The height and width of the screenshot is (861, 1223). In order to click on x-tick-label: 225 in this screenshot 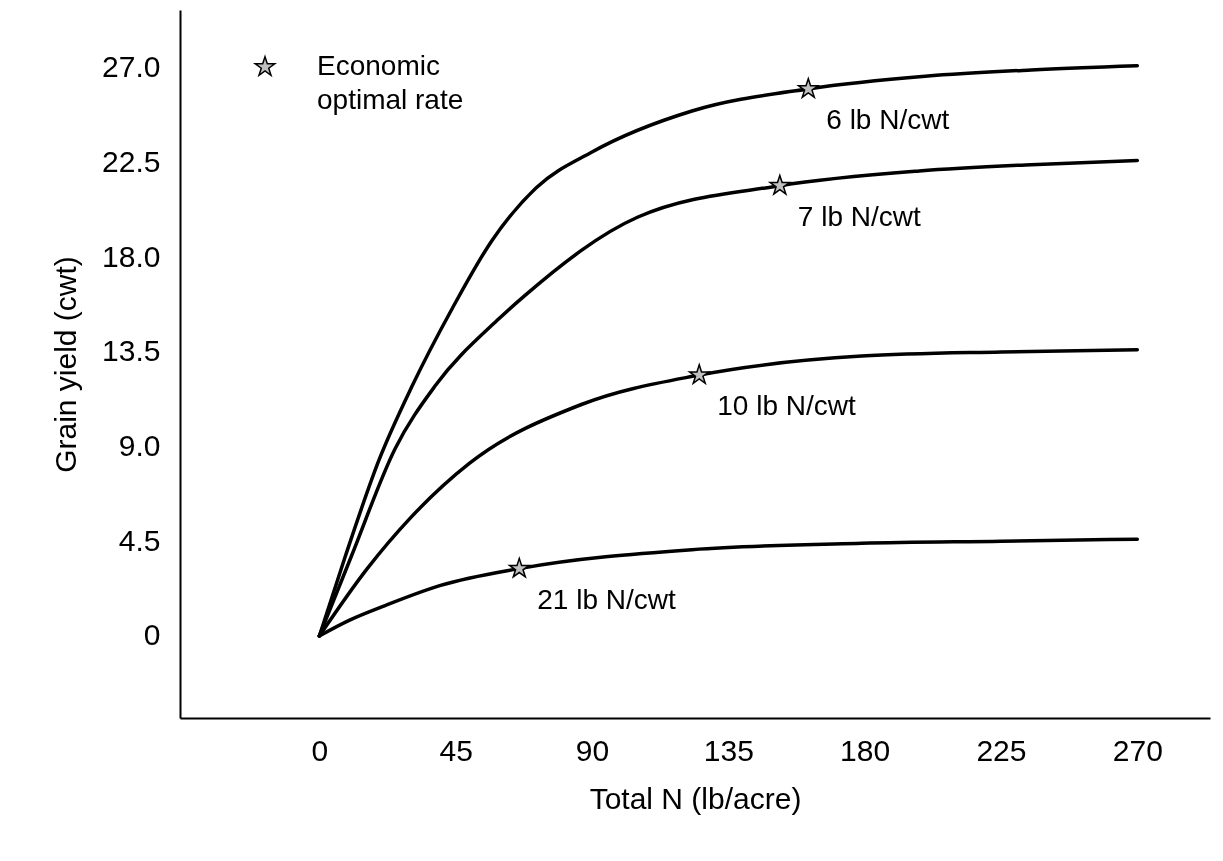, I will do `click(1001, 750)`.